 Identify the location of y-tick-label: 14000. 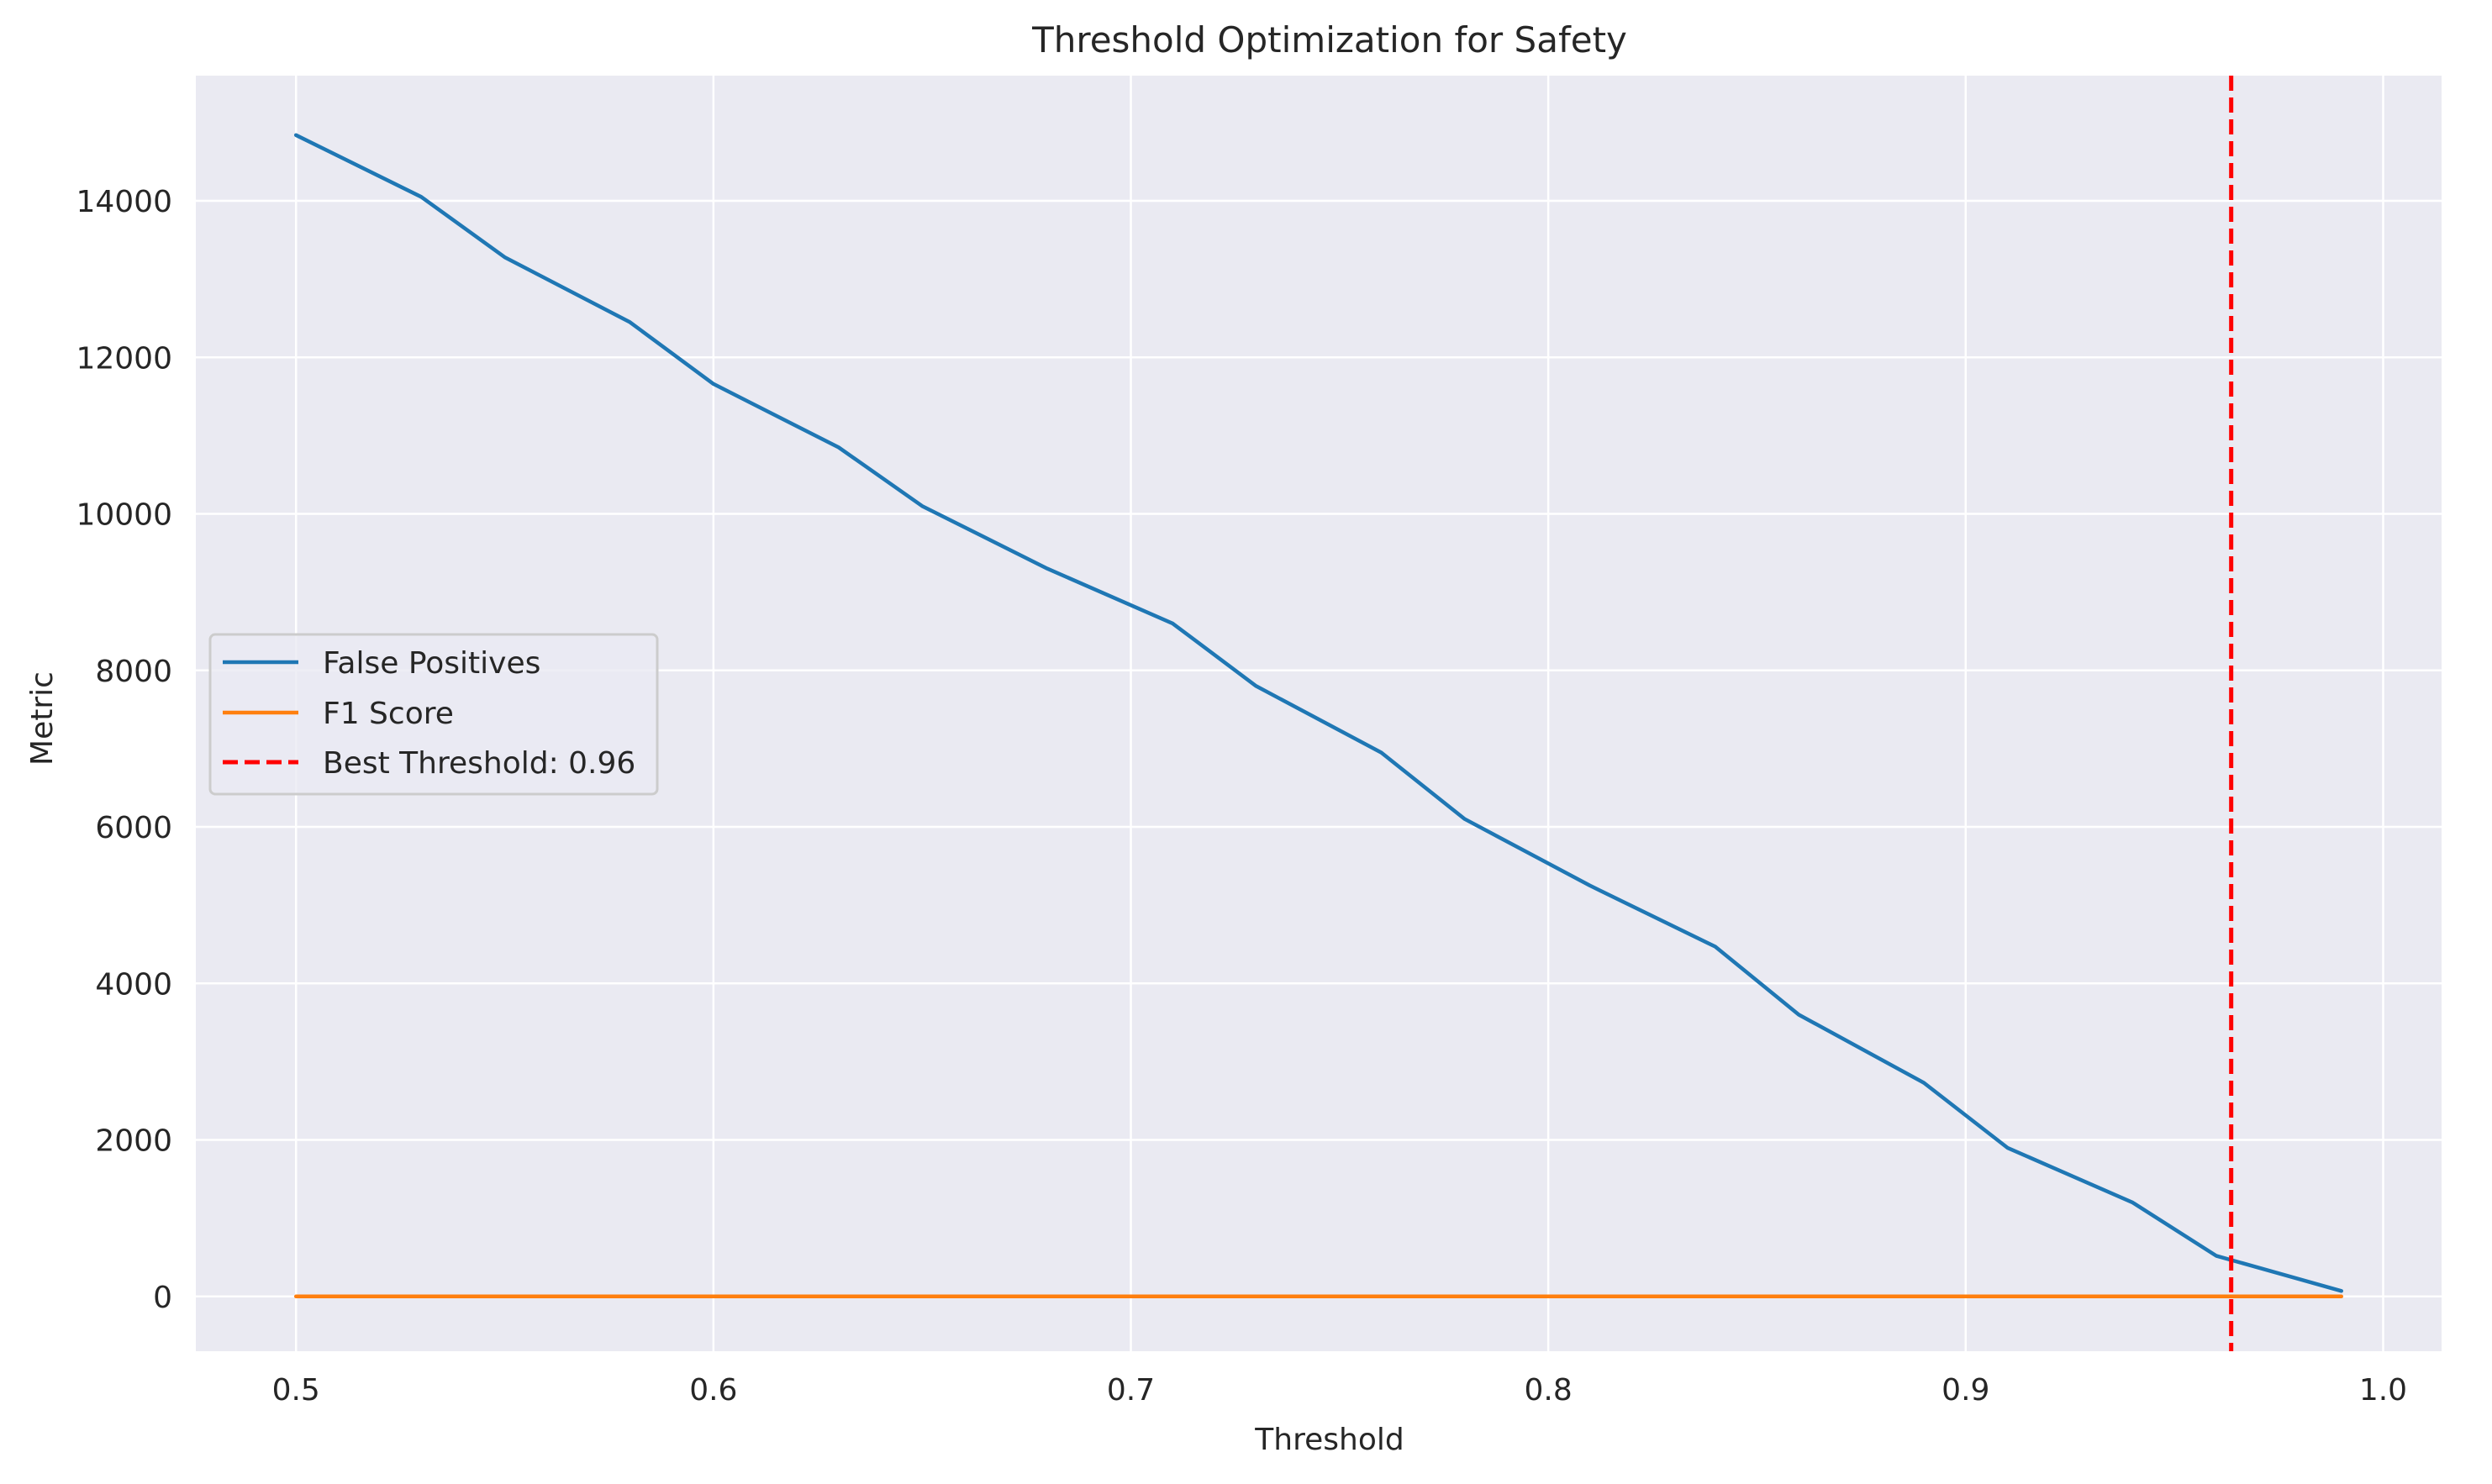
(124, 202).